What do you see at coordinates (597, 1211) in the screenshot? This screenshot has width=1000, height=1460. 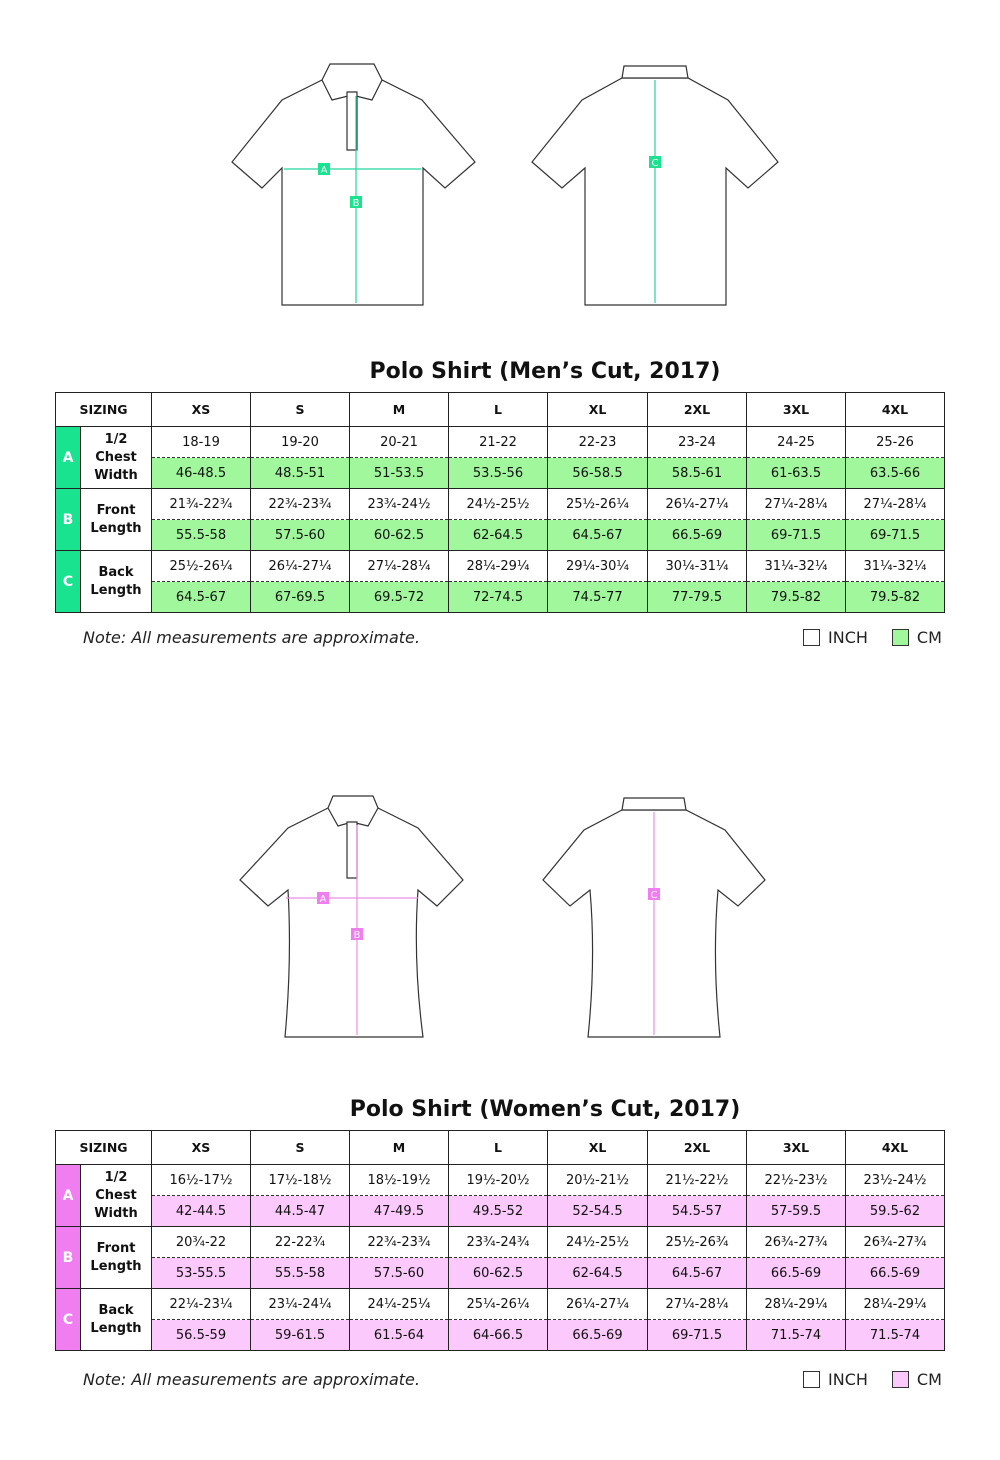 I see `cm-cell: 52-54.5` at bounding box center [597, 1211].